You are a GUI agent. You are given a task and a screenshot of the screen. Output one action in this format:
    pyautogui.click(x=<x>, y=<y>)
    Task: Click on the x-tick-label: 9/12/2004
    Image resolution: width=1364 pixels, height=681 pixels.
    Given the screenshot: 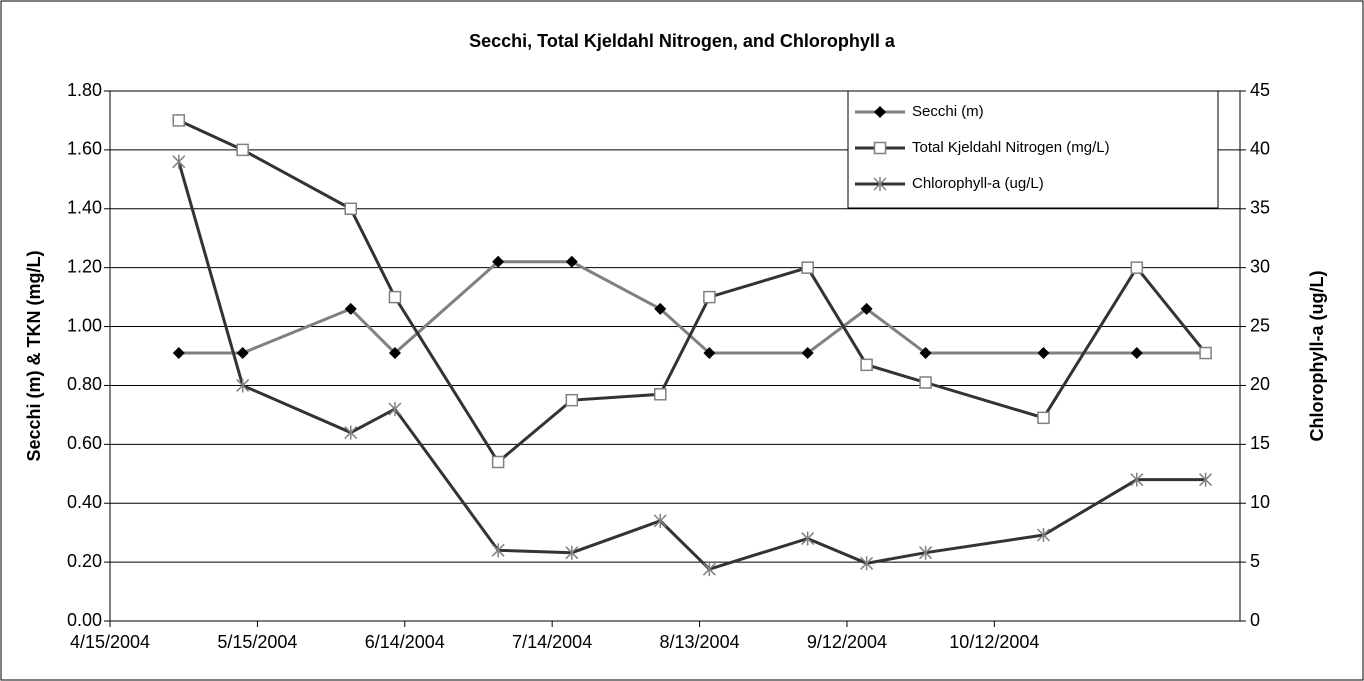 What is the action you would take?
    pyautogui.click(x=847, y=642)
    